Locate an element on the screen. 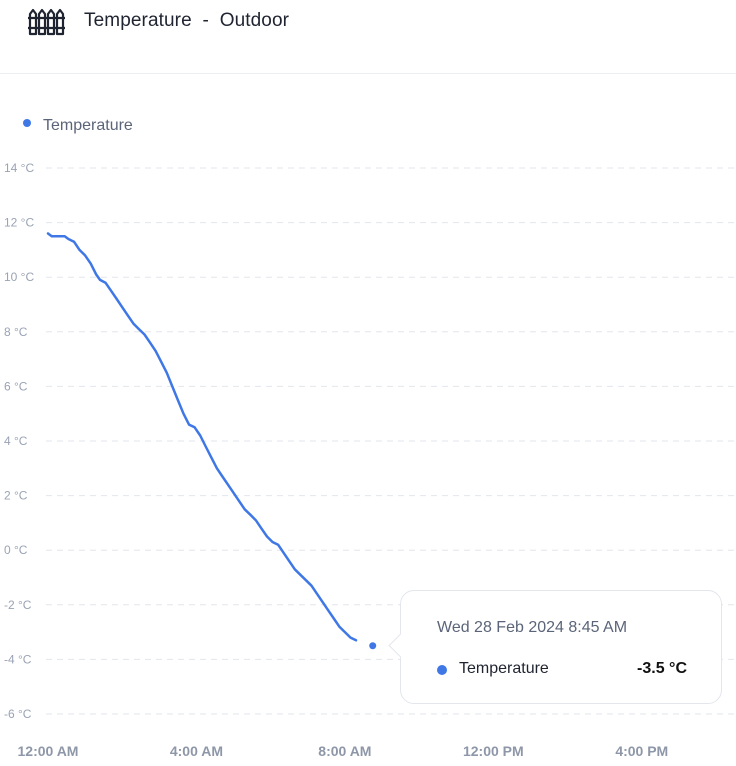  y-tick-label: -2 °C is located at coordinates (18, 605).